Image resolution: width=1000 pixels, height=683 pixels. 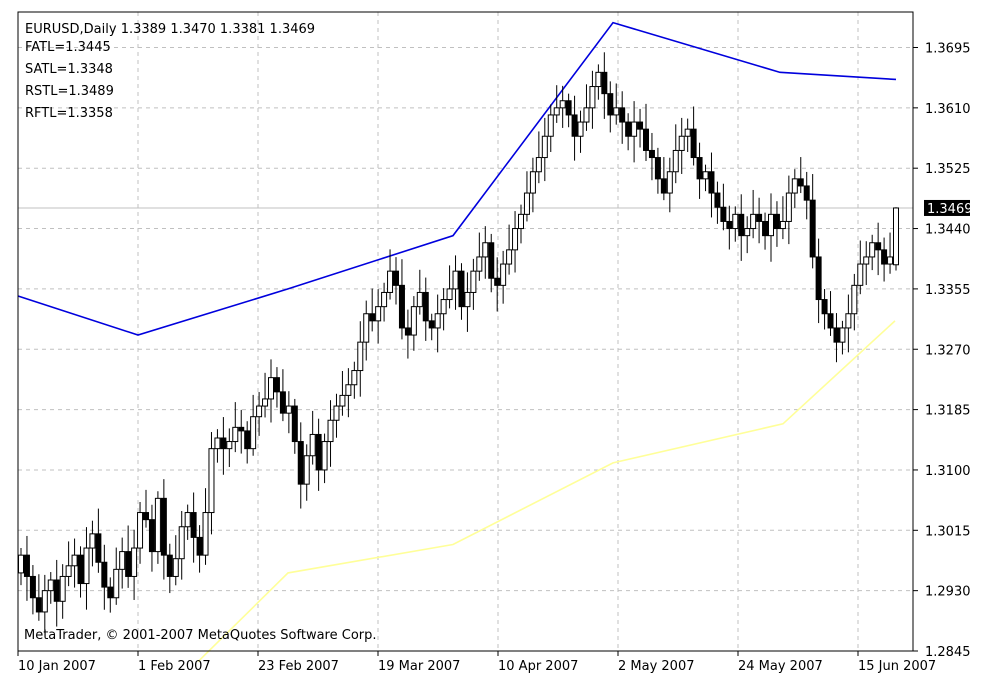 I want to click on y-tick-label: 1.3015, so click(x=948, y=531).